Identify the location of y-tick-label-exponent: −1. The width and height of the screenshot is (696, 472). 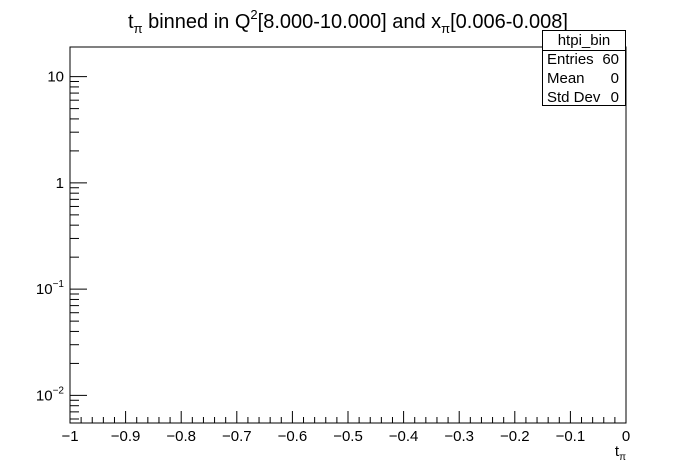
(59, 284).